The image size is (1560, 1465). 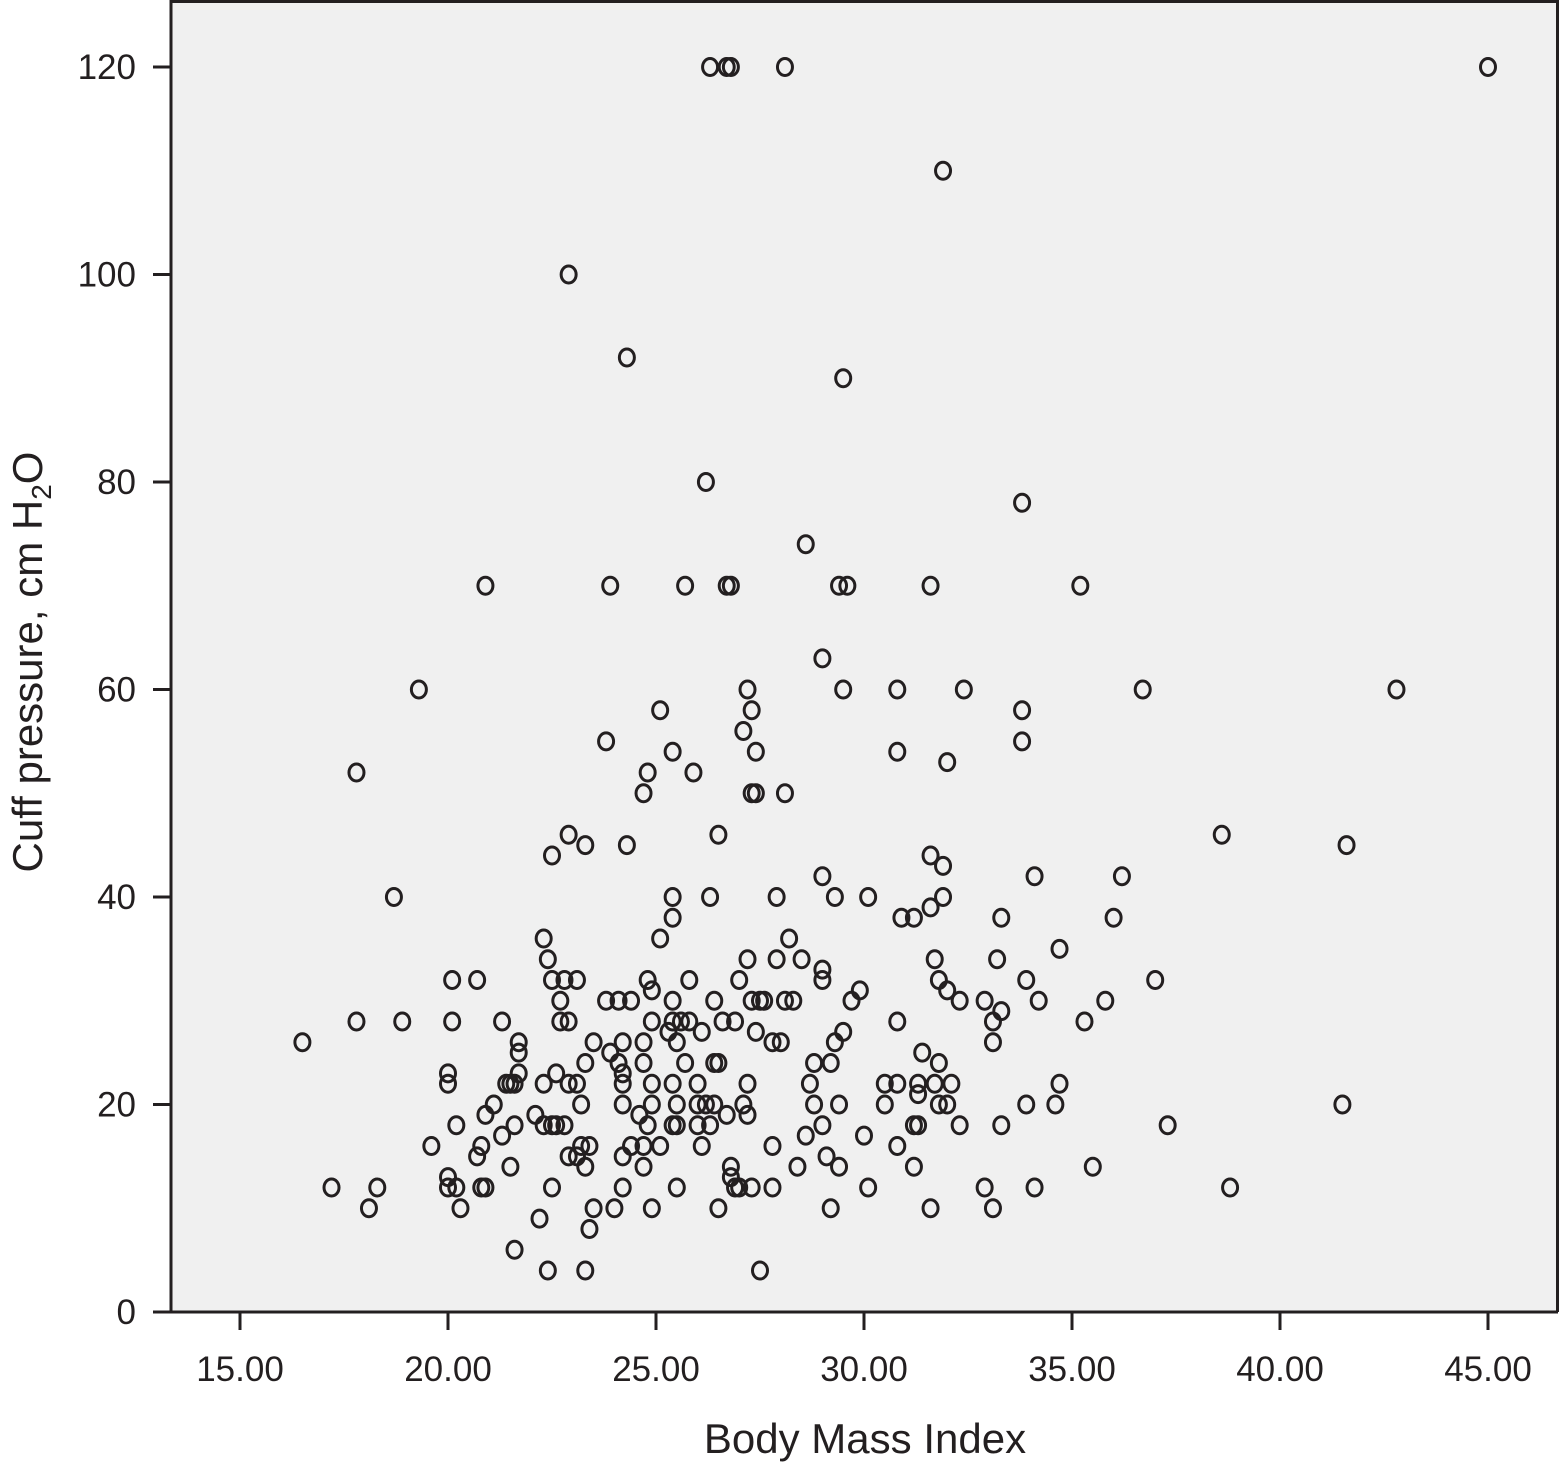 I want to click on y-tick-label: 0, so click(x=126, y=1312).